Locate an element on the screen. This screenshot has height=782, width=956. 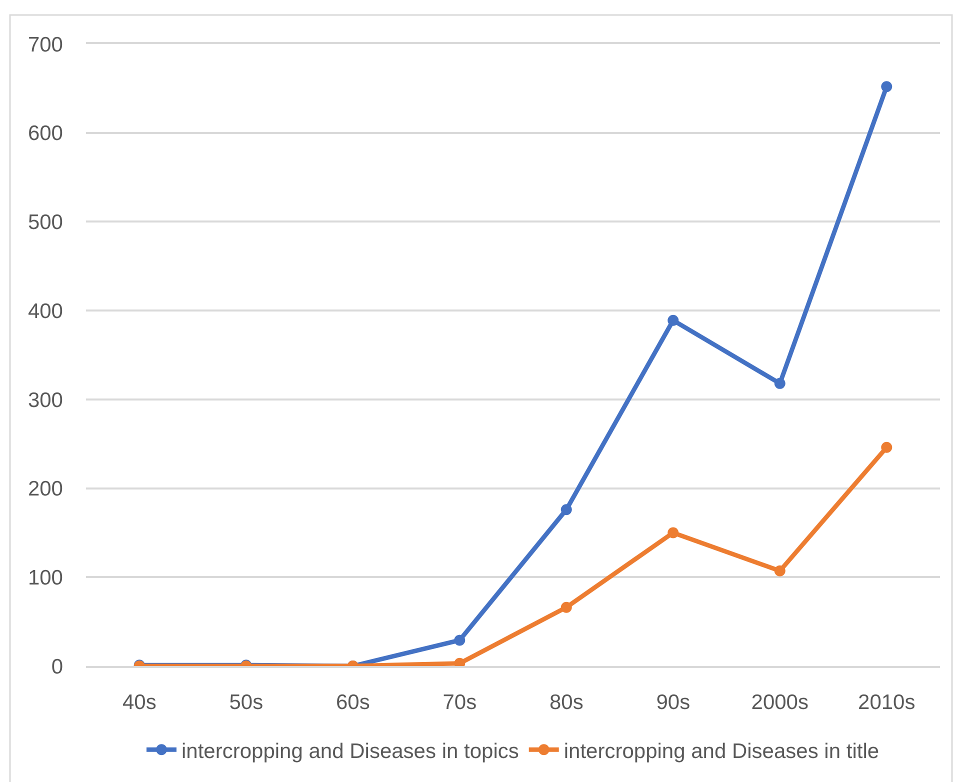
y-tick-label: 400 is located at coordinates (45, 311).